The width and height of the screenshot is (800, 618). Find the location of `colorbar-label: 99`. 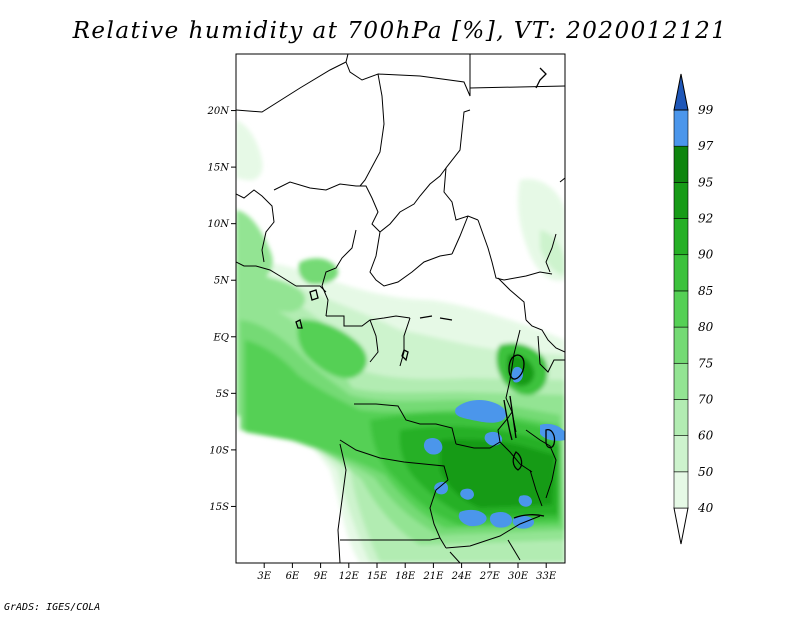

colorbar-label: 99 is located at coordinates (706, 110).